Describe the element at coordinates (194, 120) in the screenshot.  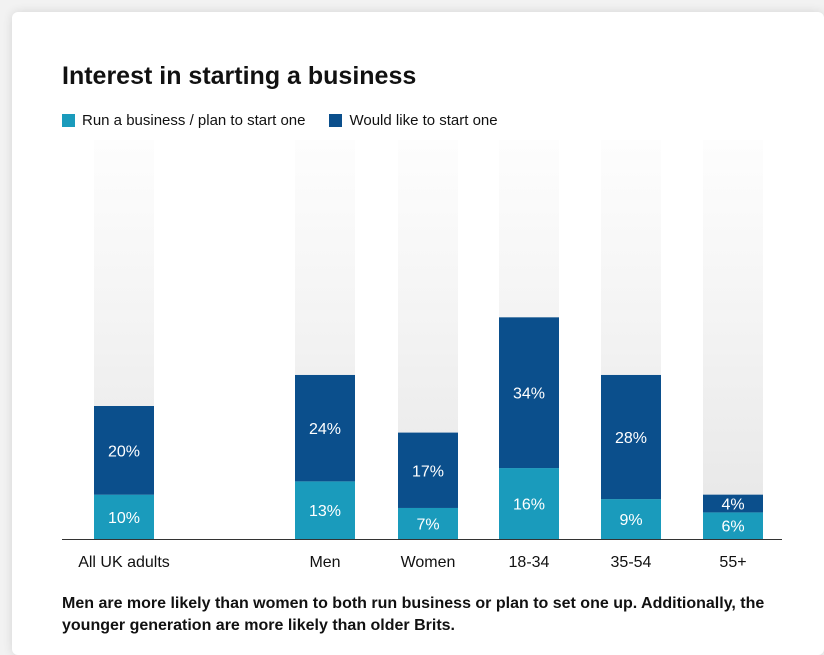
I see `legend-label-run: Run a business / plan to start one` at that location.